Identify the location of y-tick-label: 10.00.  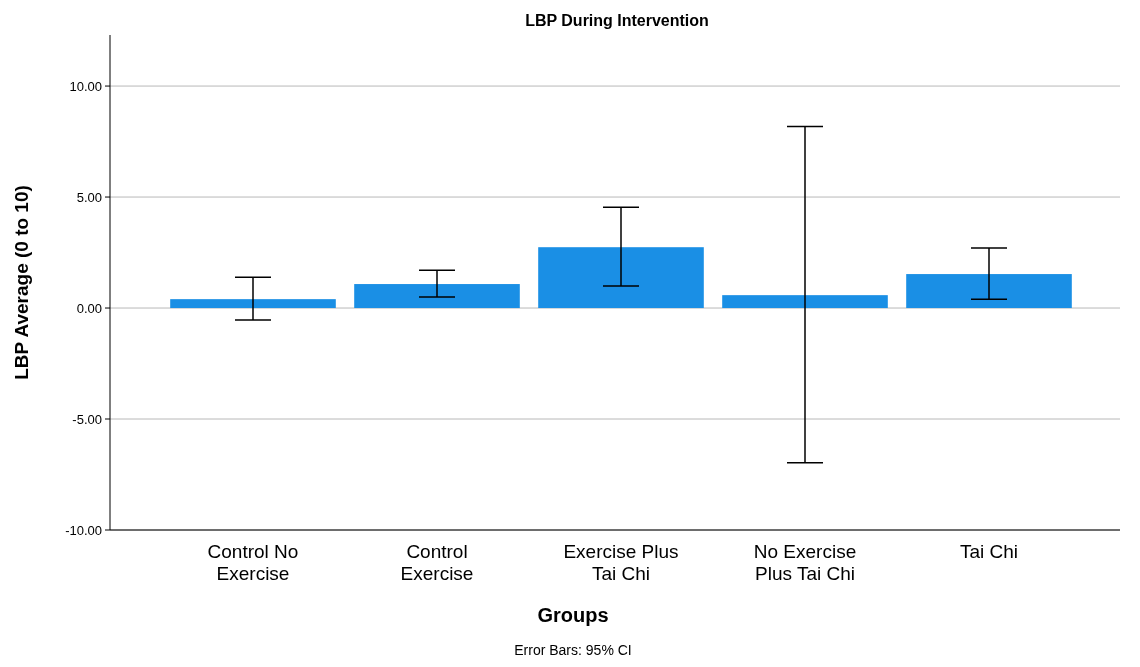
(85, 86).